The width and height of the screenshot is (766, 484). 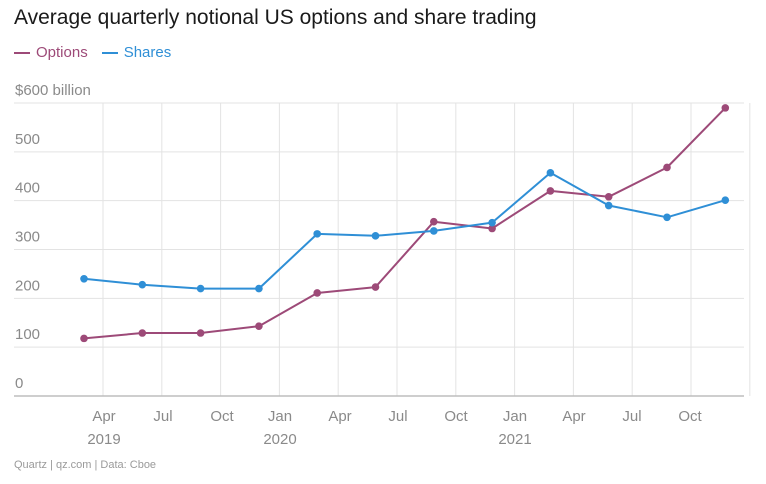 I want to click on y-tick-label: 400, so click(x=27, y=188).